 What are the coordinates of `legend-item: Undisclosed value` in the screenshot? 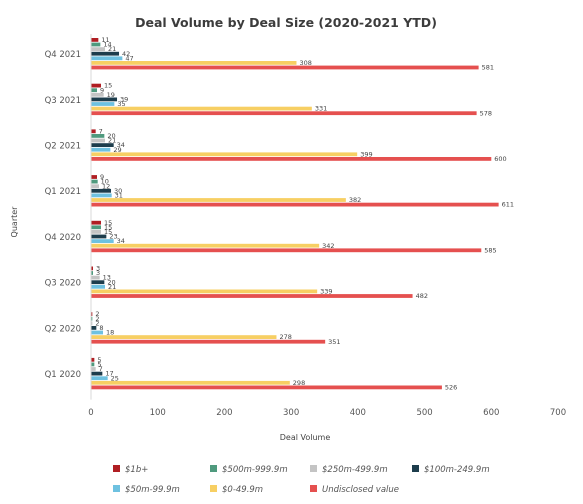 It's located at (354, 490).